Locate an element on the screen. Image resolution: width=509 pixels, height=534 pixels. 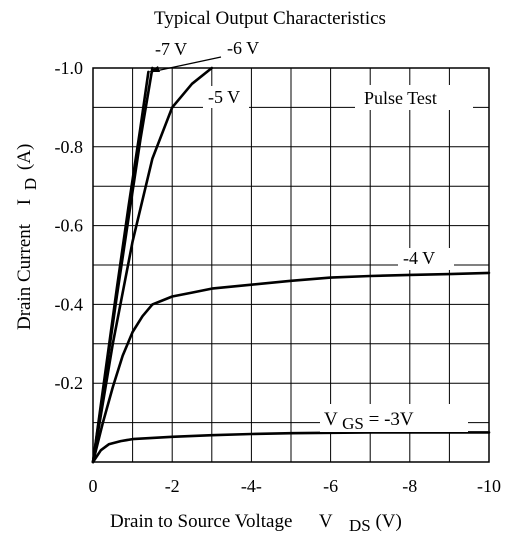
y-tick-label: -0.2 is located at coordinates (69, 383).